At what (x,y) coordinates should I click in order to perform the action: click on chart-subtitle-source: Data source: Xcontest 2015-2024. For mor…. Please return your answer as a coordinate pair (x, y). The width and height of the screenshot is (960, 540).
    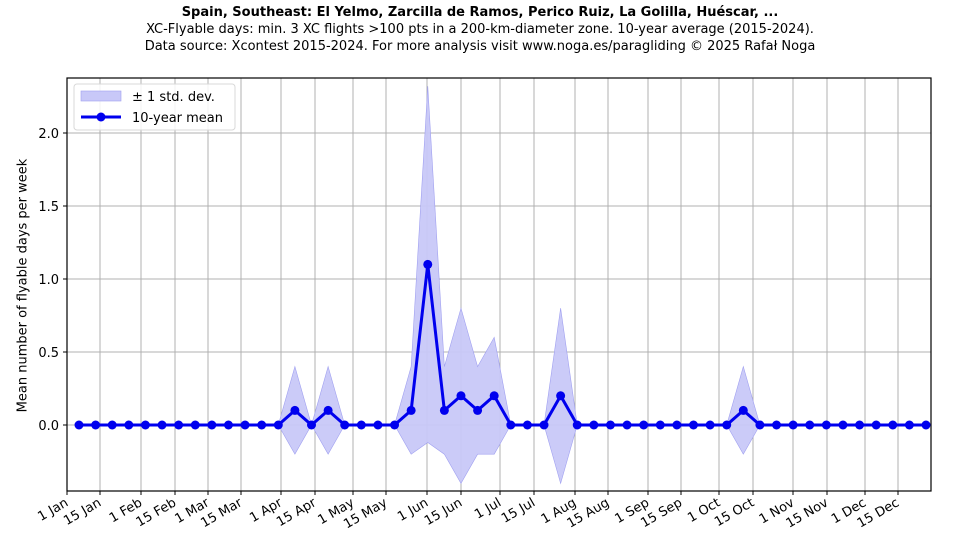
    Looking at the image, I should click on (480, 46).